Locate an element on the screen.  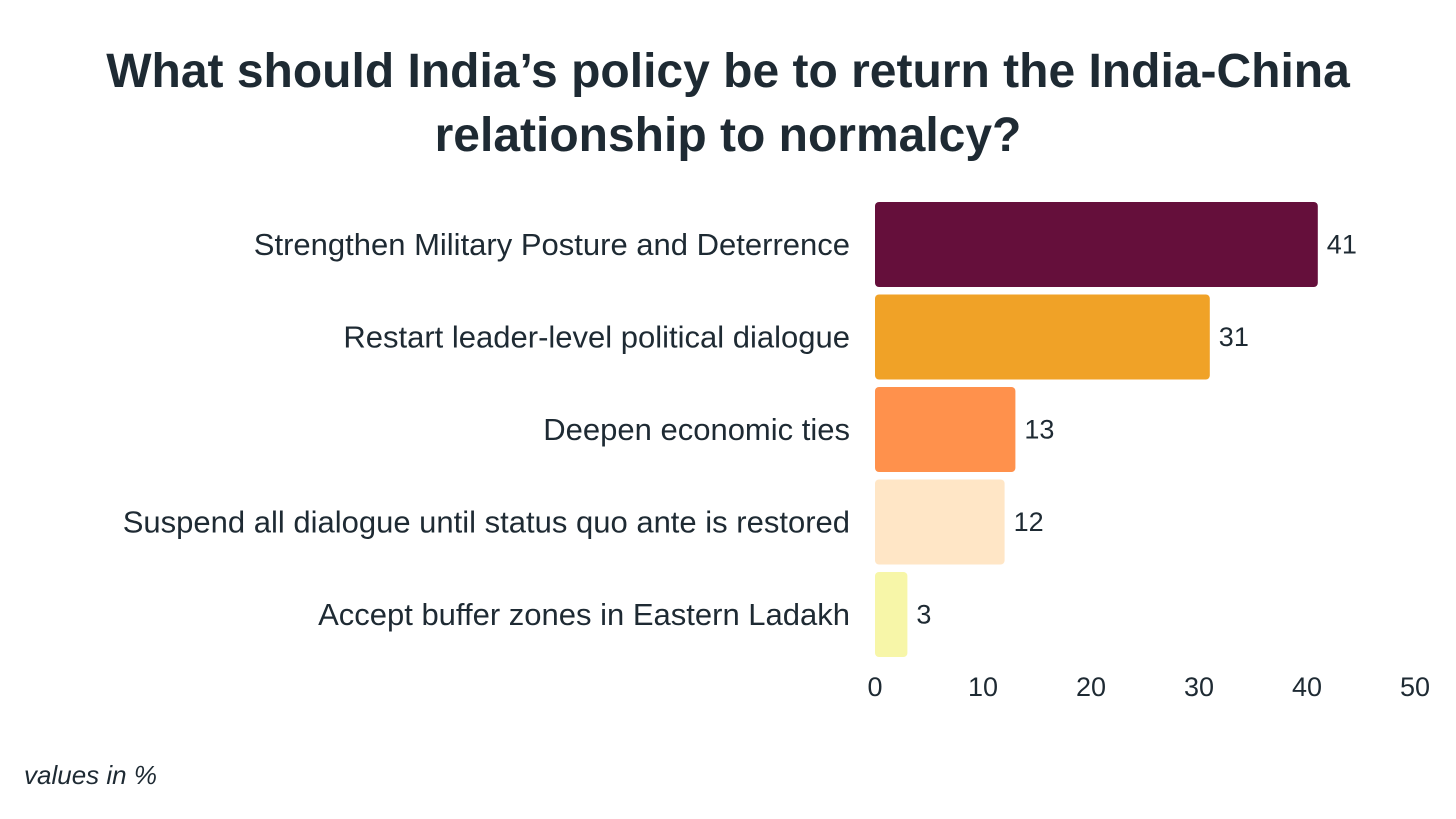
bar-restart-leader-level-political-dialogue is located at coordinates (1042, 337).